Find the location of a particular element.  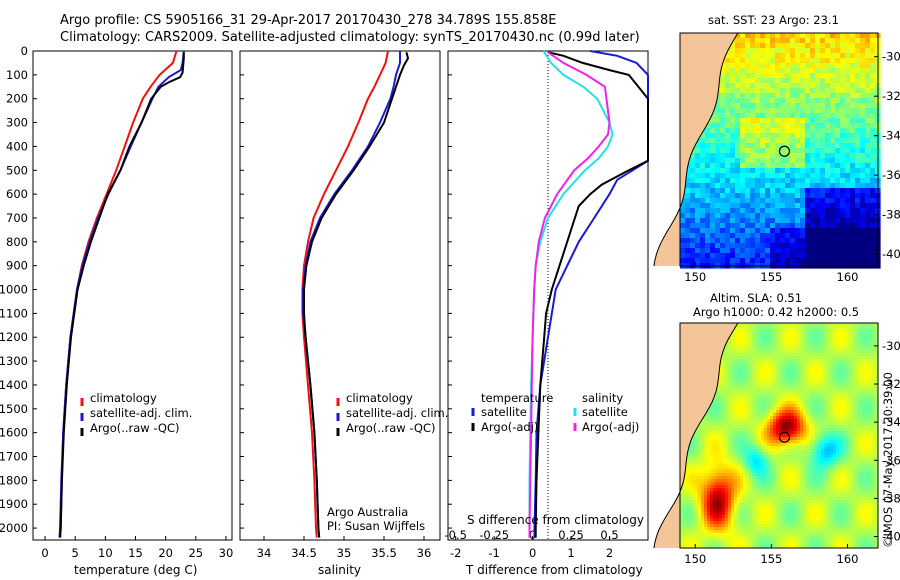

depth-tick-label: 1200 is located at coordinates (14, 337).